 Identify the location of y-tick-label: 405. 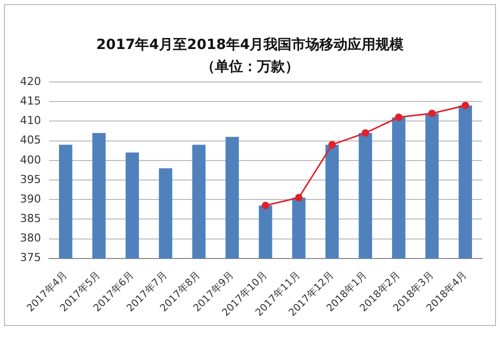
(30, 140).